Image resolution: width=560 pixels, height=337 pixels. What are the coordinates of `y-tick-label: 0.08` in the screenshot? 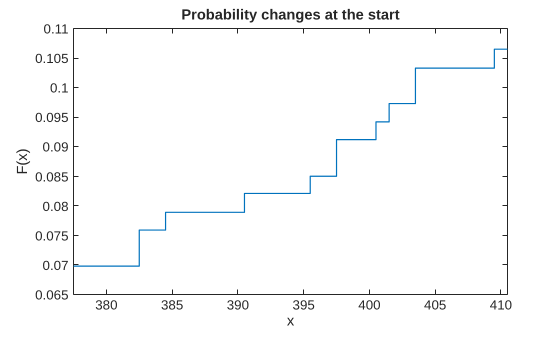 It's located at (55, 206).